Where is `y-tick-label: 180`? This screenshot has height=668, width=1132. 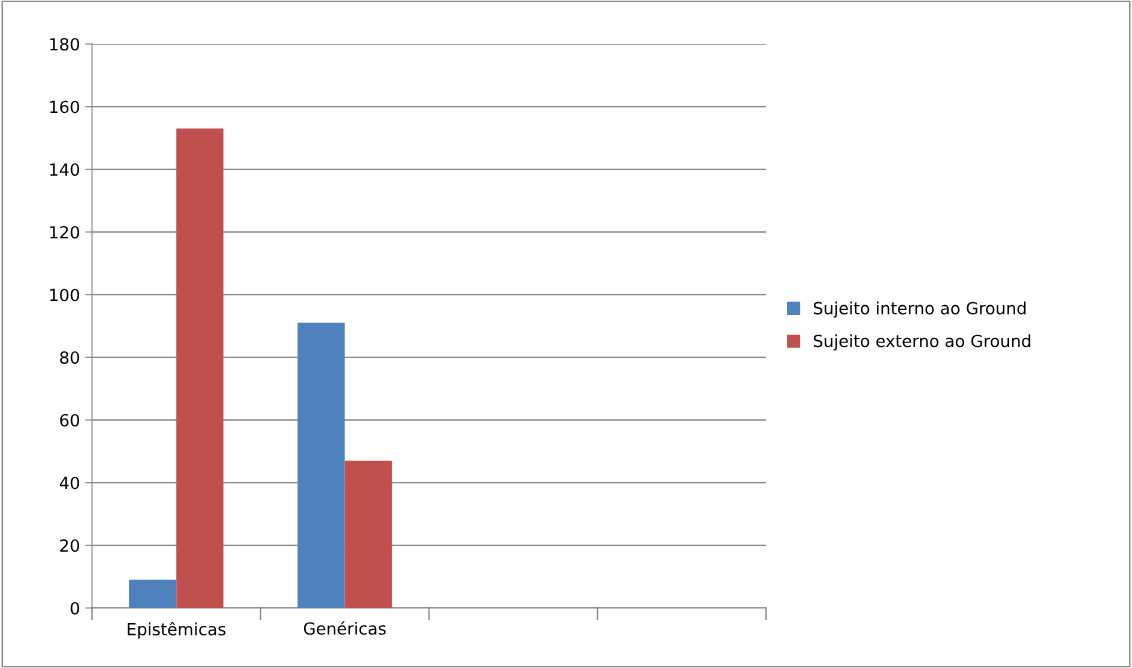 y-tick-label: 180 is located at coordinates (65, 44).